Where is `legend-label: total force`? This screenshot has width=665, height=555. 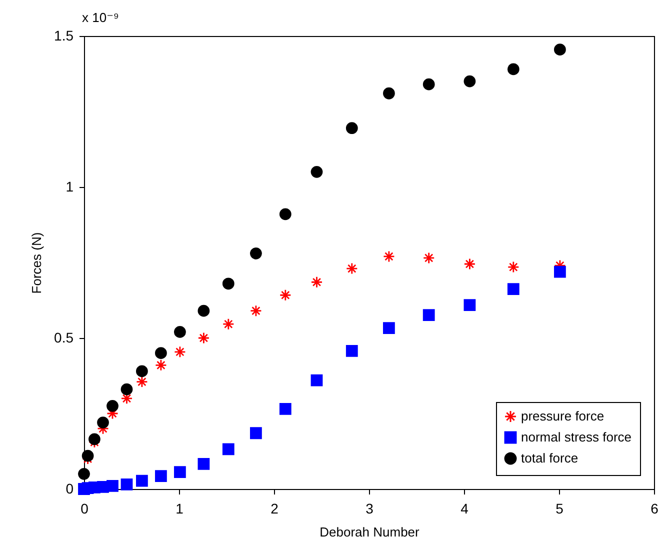
legend-label: total force is located at coordinates (549, 458).